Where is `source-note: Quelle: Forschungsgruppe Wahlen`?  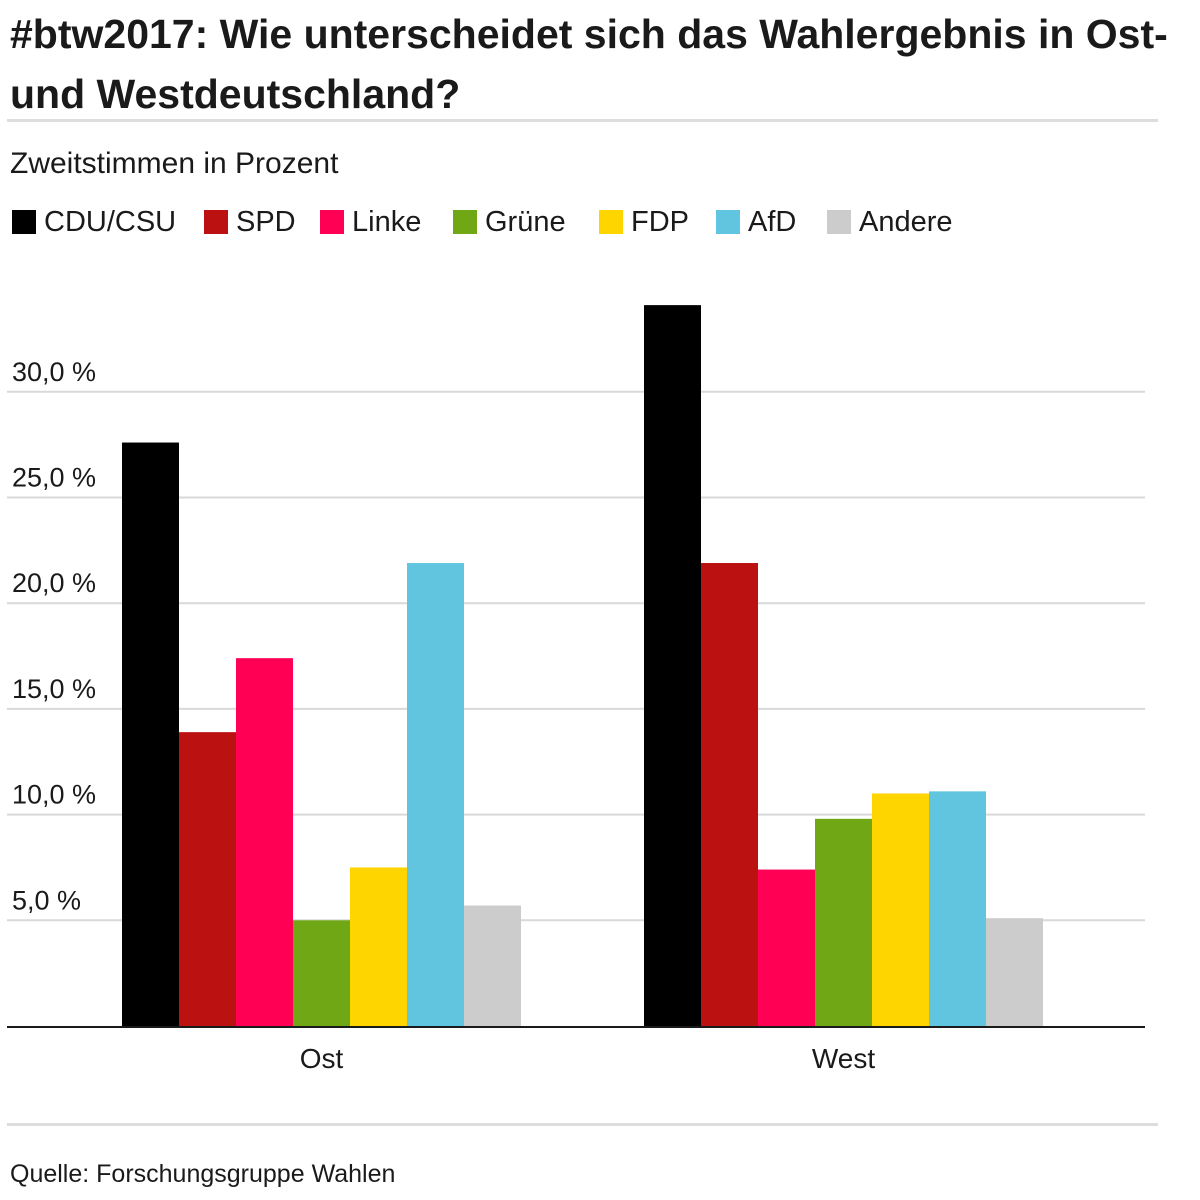
source-note: Quelle: Forschungsgruppe Wahlen is located at coordinates (203, 1174).